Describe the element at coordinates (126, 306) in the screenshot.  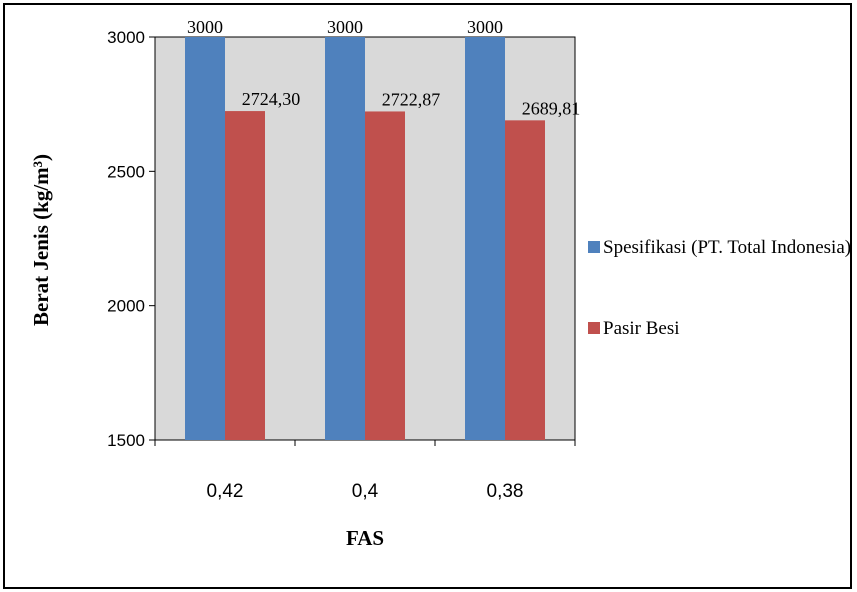
I see `y-tick-label: 2000` at that location.